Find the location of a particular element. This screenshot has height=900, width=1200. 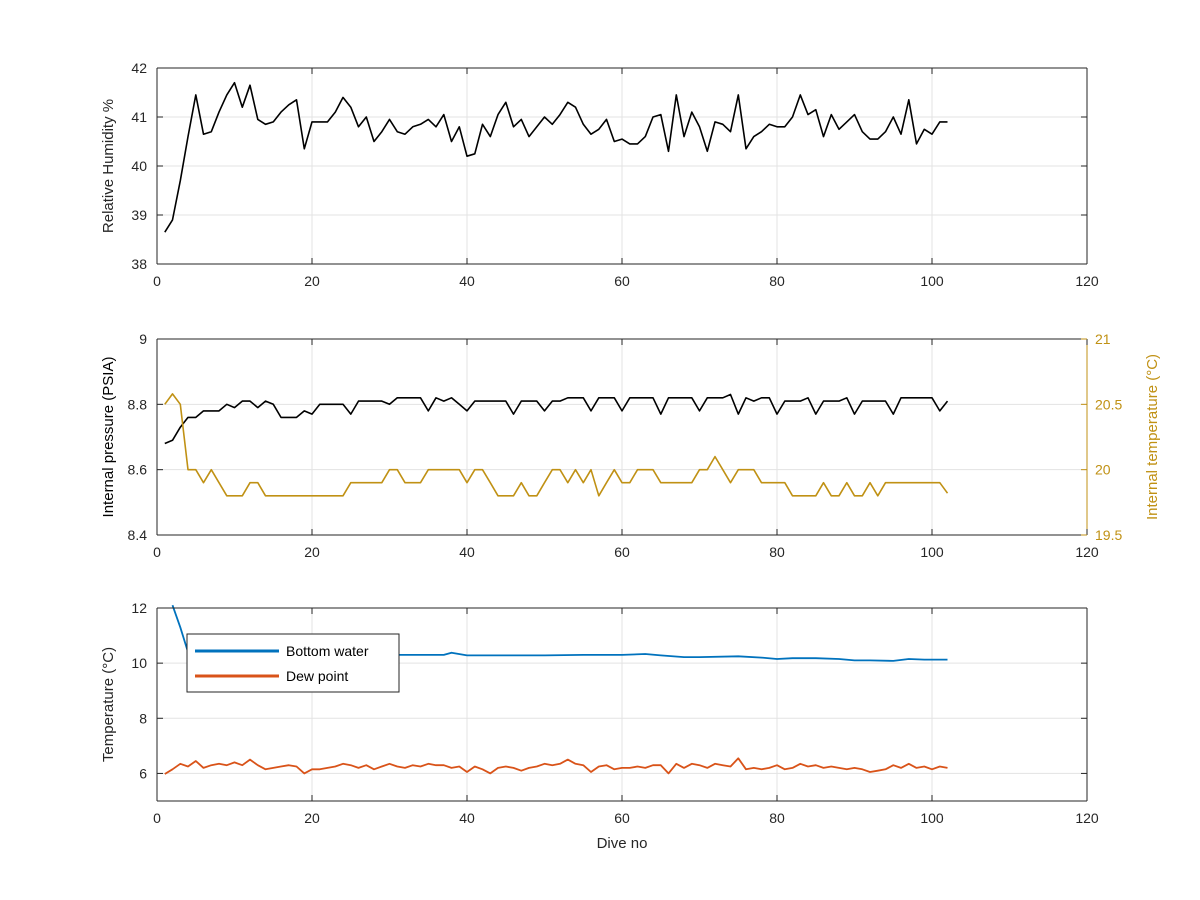

y-tick-label: 9 is located at coordinates (143, 339).